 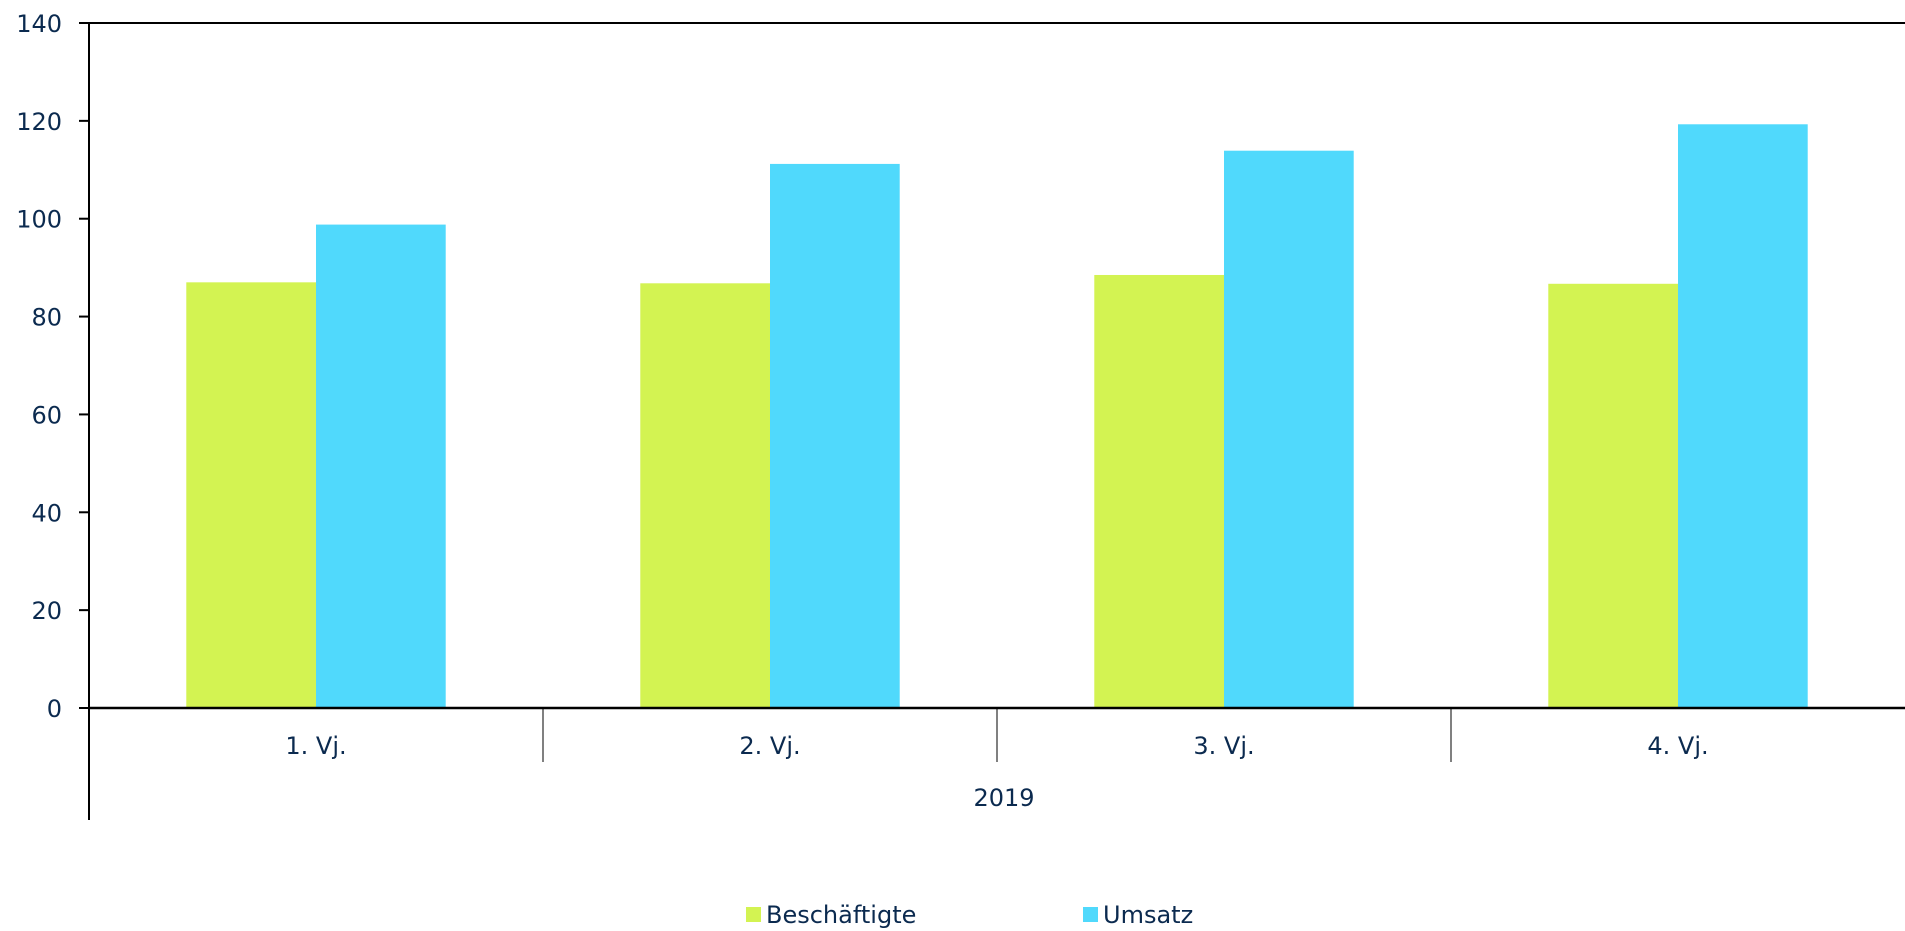 What do you see at coordinates (841, 915) in the screenshot?
I see `legend-label: Beschäftigte` at bounding box center [841, 915].